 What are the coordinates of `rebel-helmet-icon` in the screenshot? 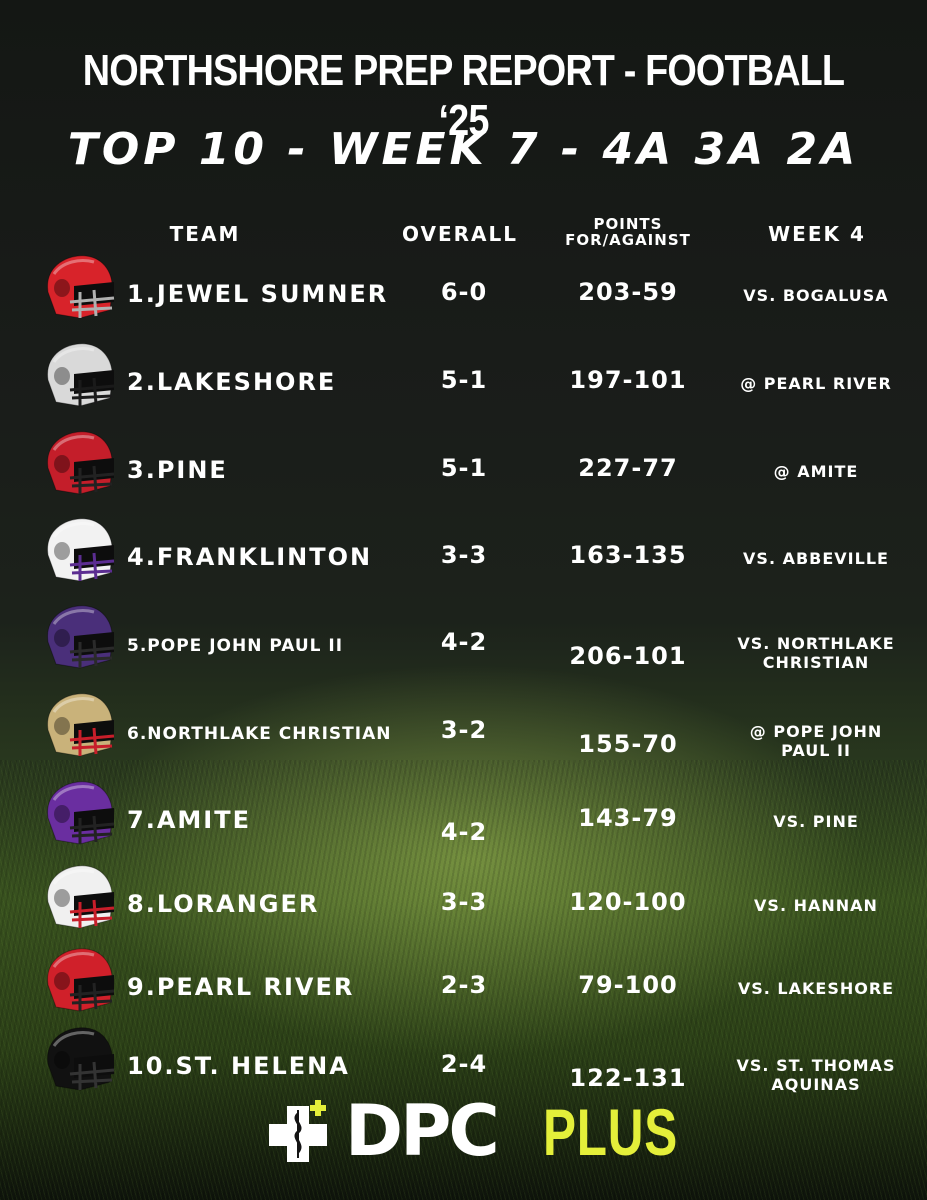 It's located at (81, 980).